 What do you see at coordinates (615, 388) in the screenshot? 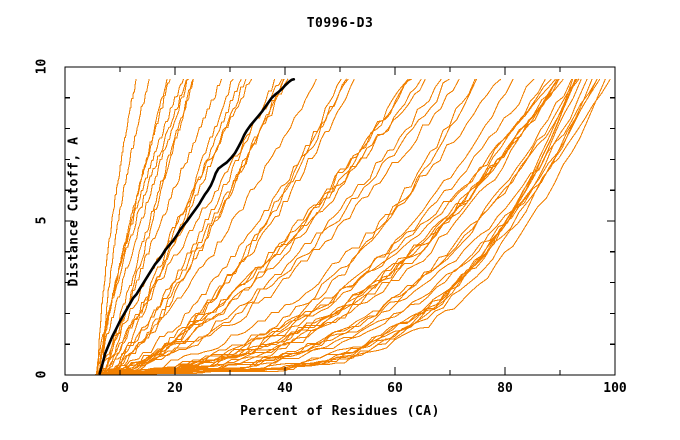
I see `x-tick-label: 100` at bounding box center [615, 388].